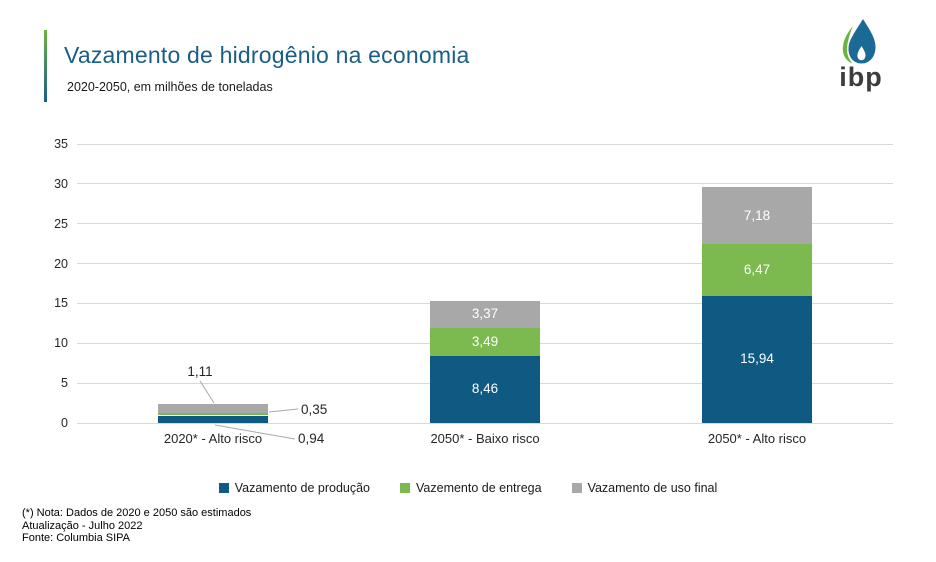 Image resolution: width=936 pixels, height=562 pixels. What do you see at coordinates (61, 303) in the screenshot?
I see `y-axis-tick-label: 15` at bounding box center [61, 303].